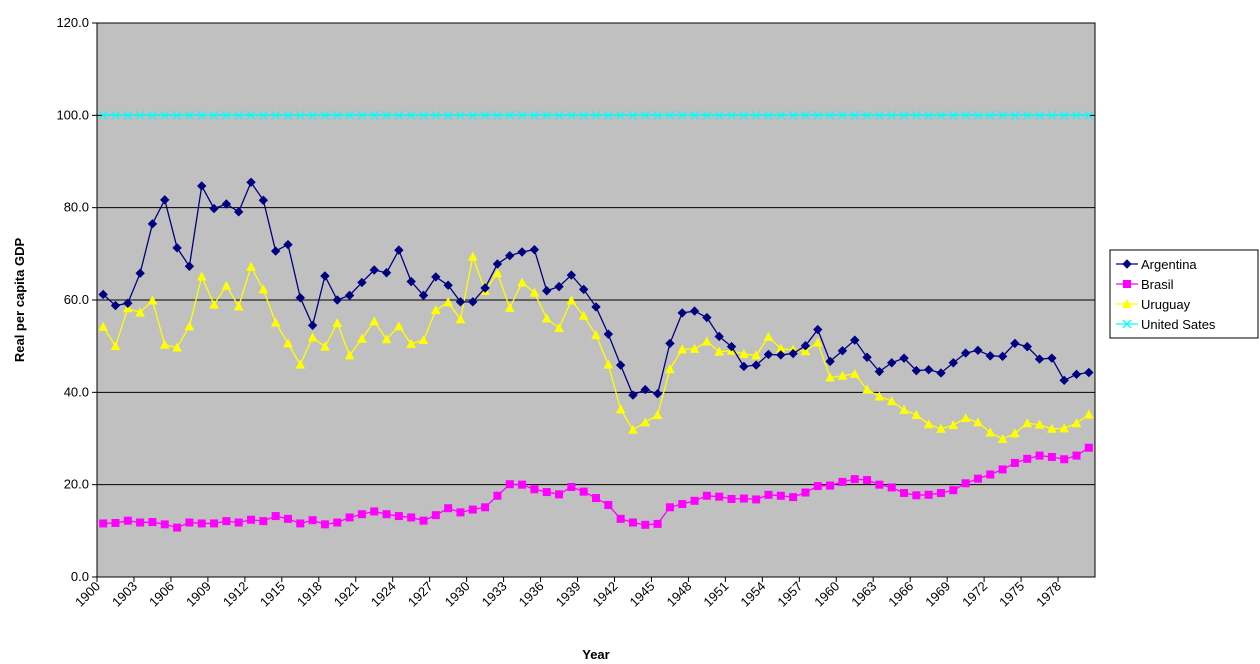 Image resolution: width=1260 pixels, height=664 pixels. I want to click on y-tick-label: 120.0, so click(72, 22).